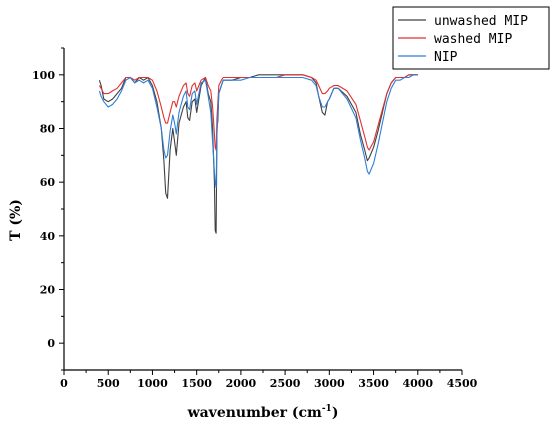  I want to click on legend: unwashed MIP washed MIP NIP, so click(471, 38).